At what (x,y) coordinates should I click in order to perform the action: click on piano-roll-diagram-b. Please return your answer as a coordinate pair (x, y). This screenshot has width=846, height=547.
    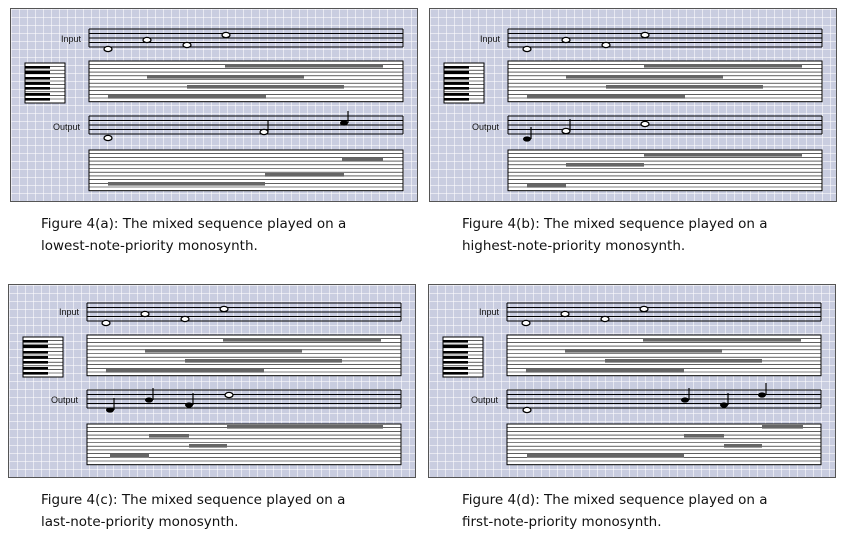
    Looking at the image, I should click on (633, 110).